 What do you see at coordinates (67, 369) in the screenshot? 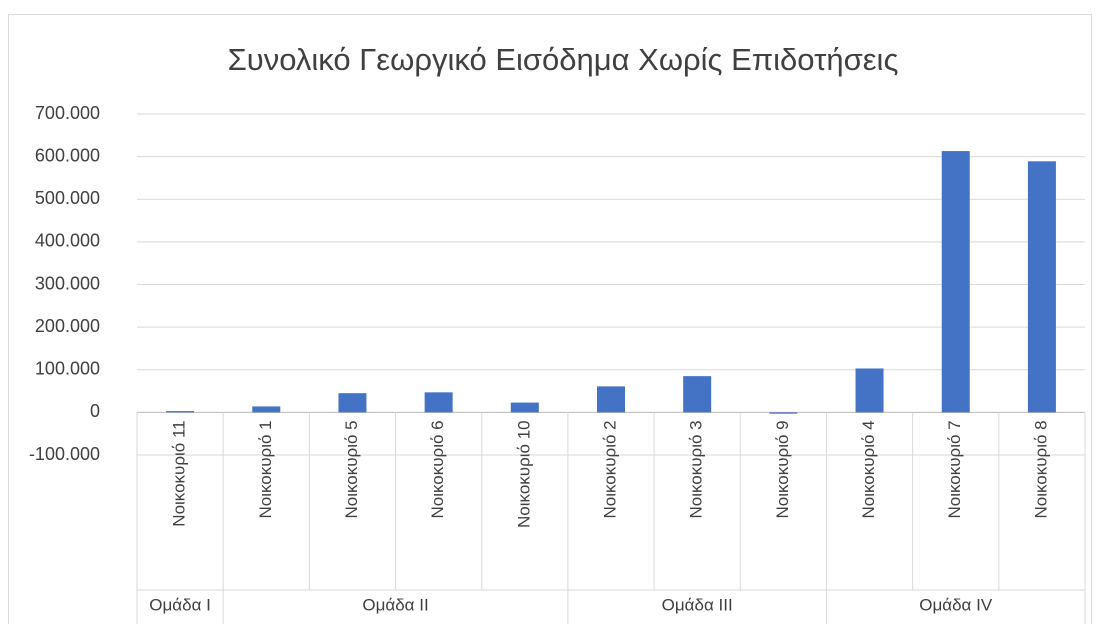
I see `y-tick-label: 100.000` at bounding box center [67, 369].